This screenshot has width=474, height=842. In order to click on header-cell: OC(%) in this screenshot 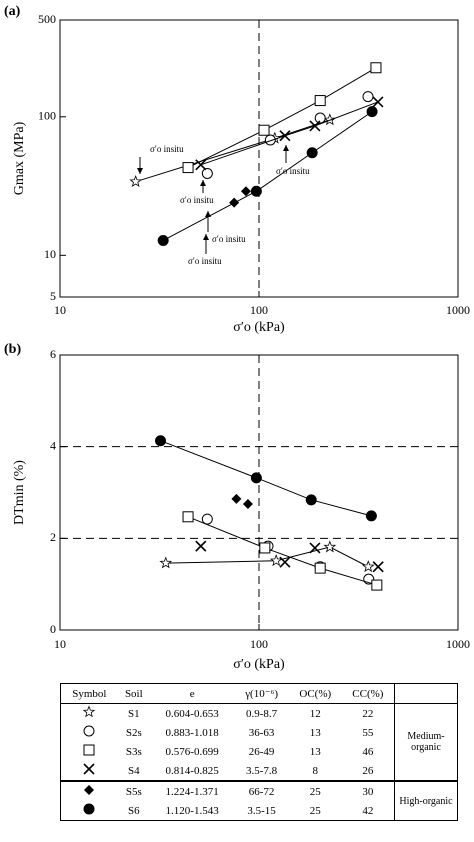, I will do `click(315, 693)`.